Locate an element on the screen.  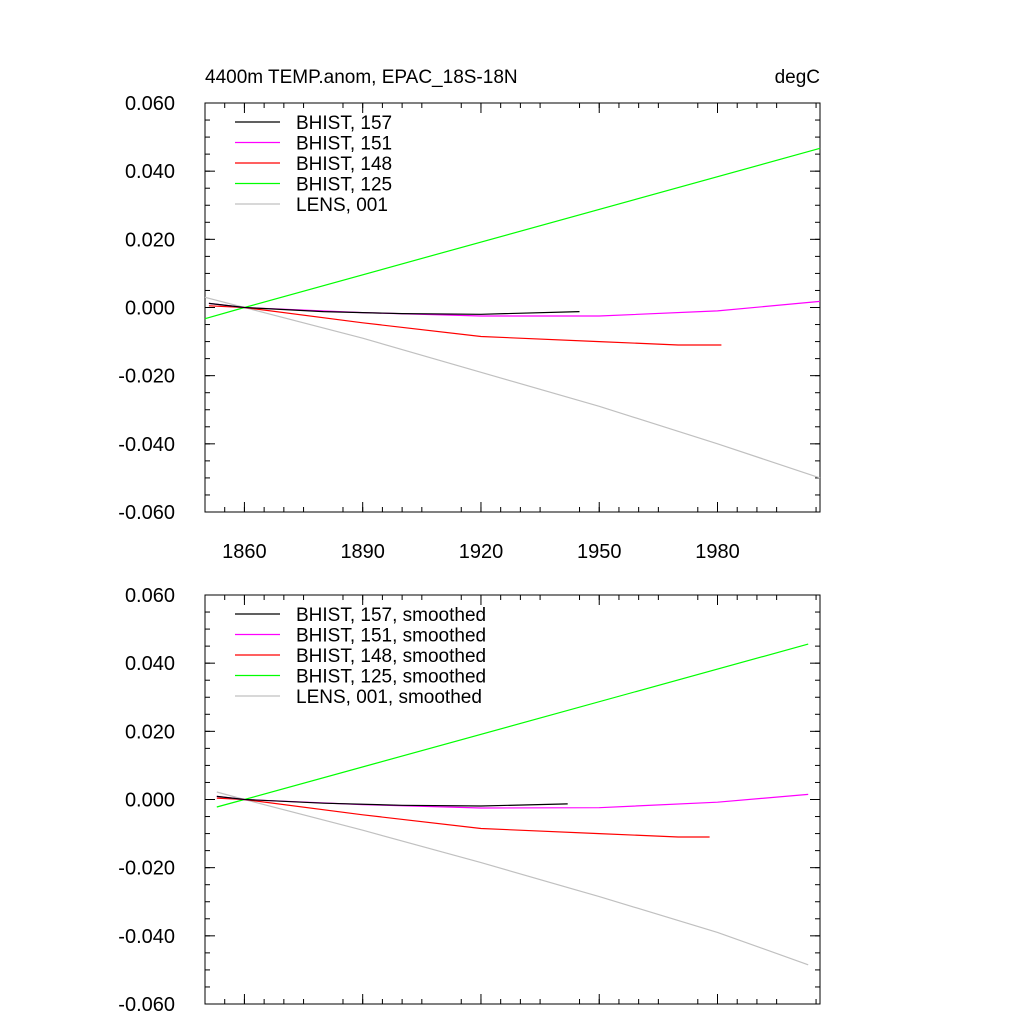
legend-label: LENS, 001, smoothed is located at coordinates (389, 697).